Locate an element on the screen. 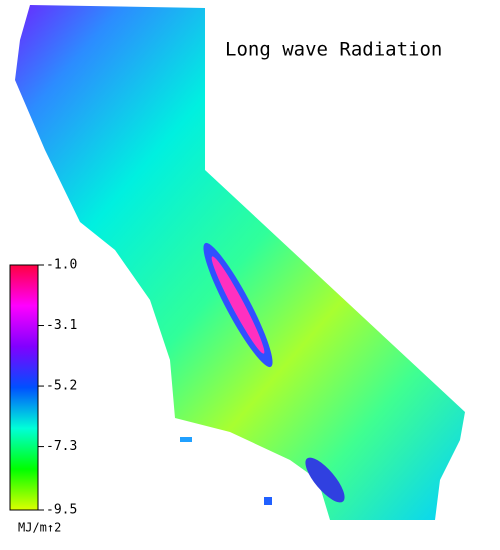 Image resolution: width=500 pixels, height=550 pixels. south-mountains is located at coordinates (325, 480).